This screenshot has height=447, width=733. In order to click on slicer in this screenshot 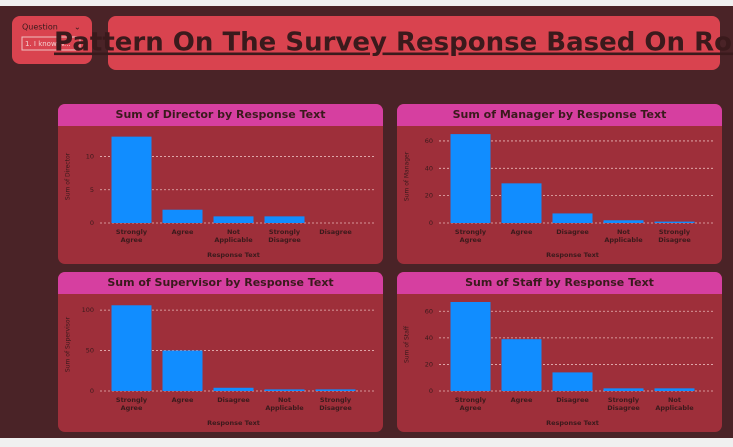, I will do `click(52, 40)`.